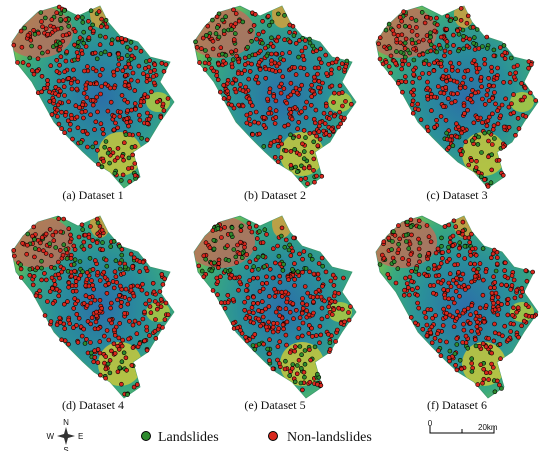 The height and width of the screenshot is (451, 550). I want to click on panel-caption: (a) Dataset 1, so click(92, 195).